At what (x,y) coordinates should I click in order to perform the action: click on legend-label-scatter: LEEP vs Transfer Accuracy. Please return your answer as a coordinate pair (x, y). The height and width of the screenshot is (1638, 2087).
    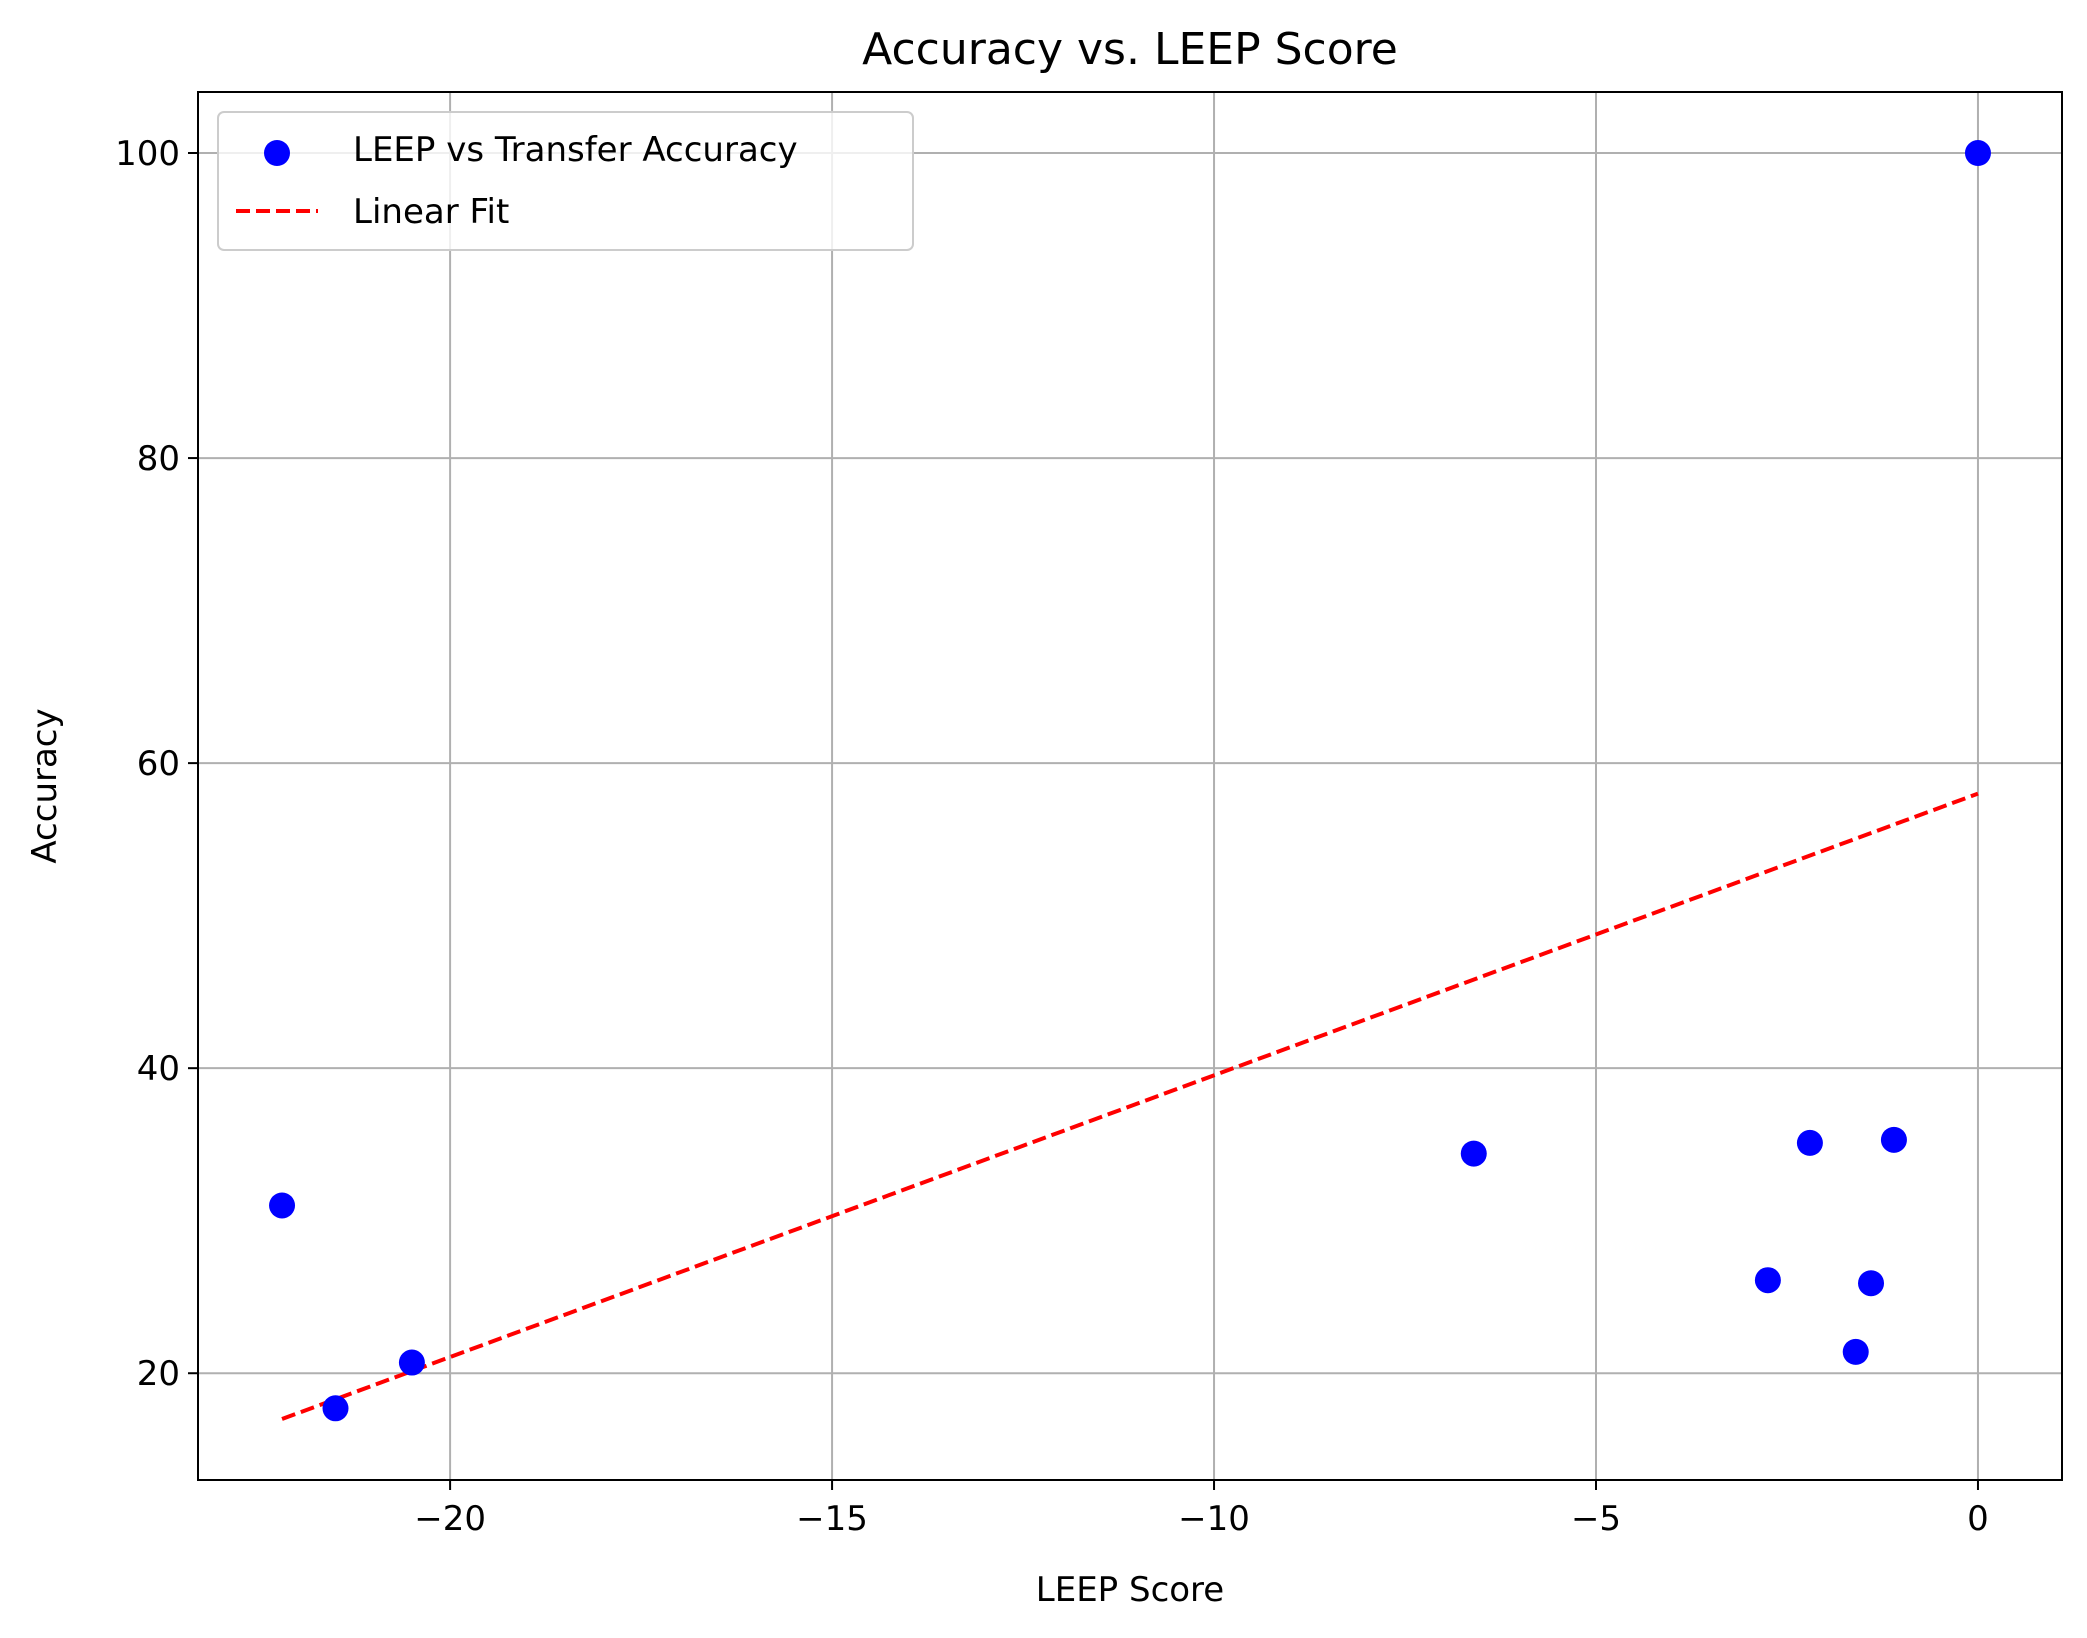
    Looking at the image, I should click on (575, 150).